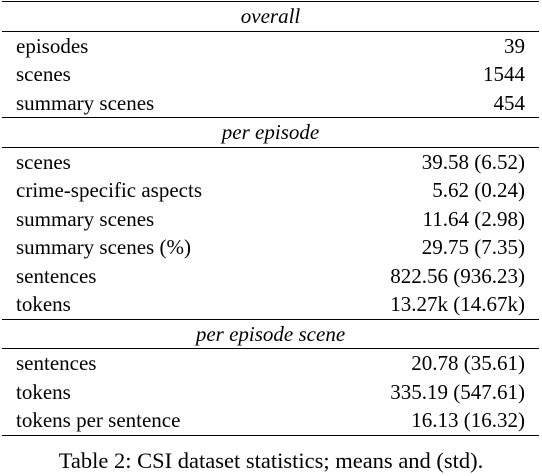 The width and height of the screenshot is (542, 476). I want to click on section-header-per-episode: per episode, so click(270, 132).